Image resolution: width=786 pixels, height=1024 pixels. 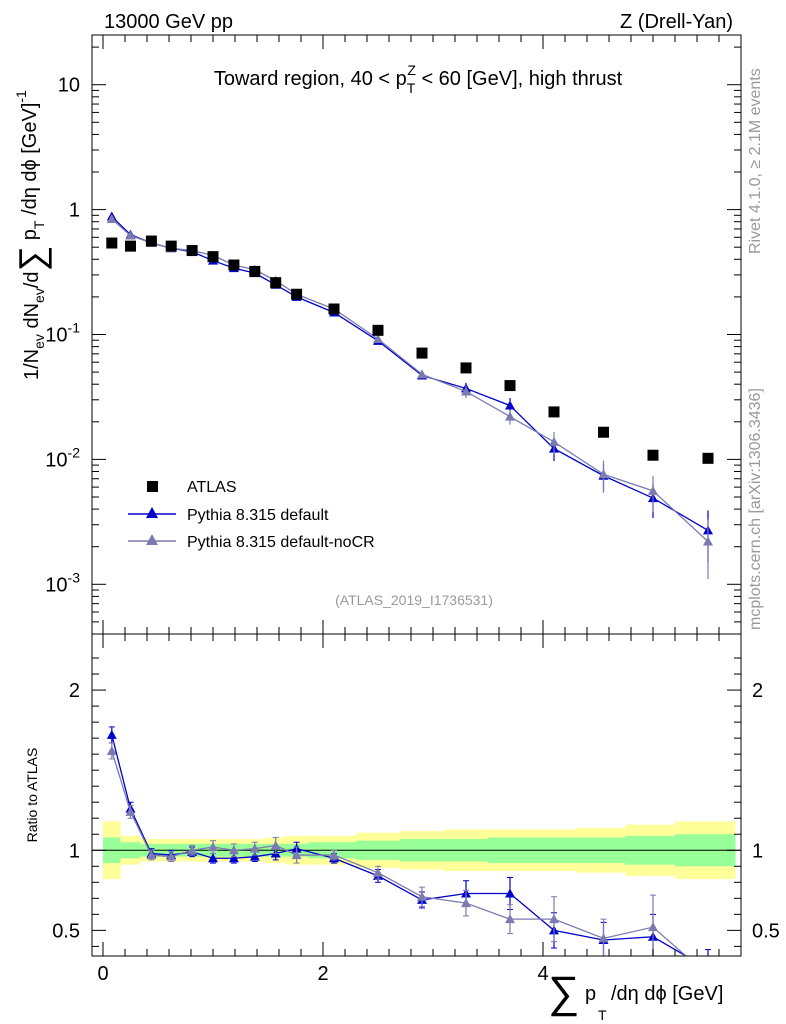 What do you see at coordinates (258, 515) in the screenshot?
I see `legend-default-label: Pythia 8.315 default` at bounding box center [258, 515].